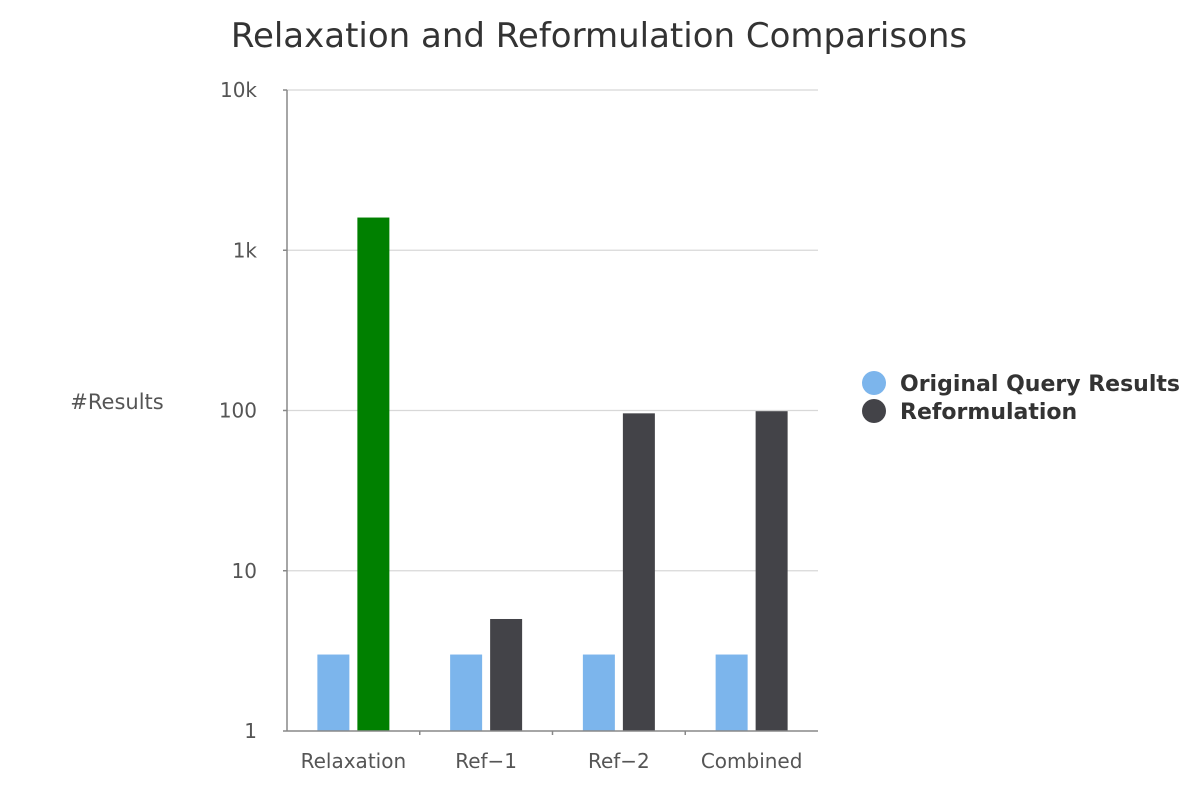 The width and height of the screenshot is (1200, 800). What do you see at coordinates (244, 571) in the screenshot?
I see `y-tick-label: 10` at bounding box center [244, 571].